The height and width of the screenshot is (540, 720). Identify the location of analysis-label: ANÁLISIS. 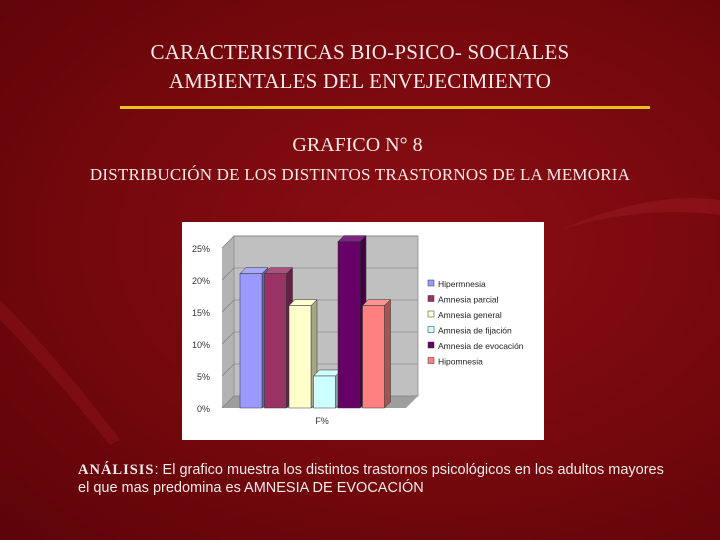
(116, 470).